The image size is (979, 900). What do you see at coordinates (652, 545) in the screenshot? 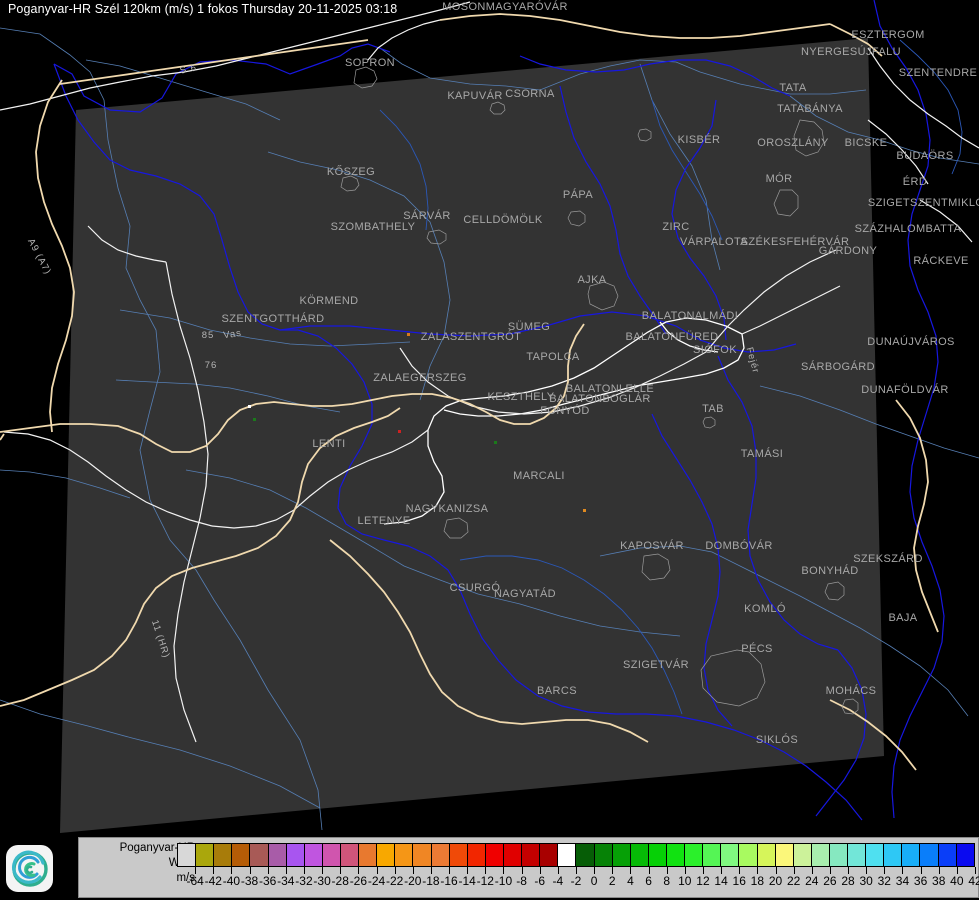
I see `city-label: KAPOSVÁR` at bounding box center [652, 545].